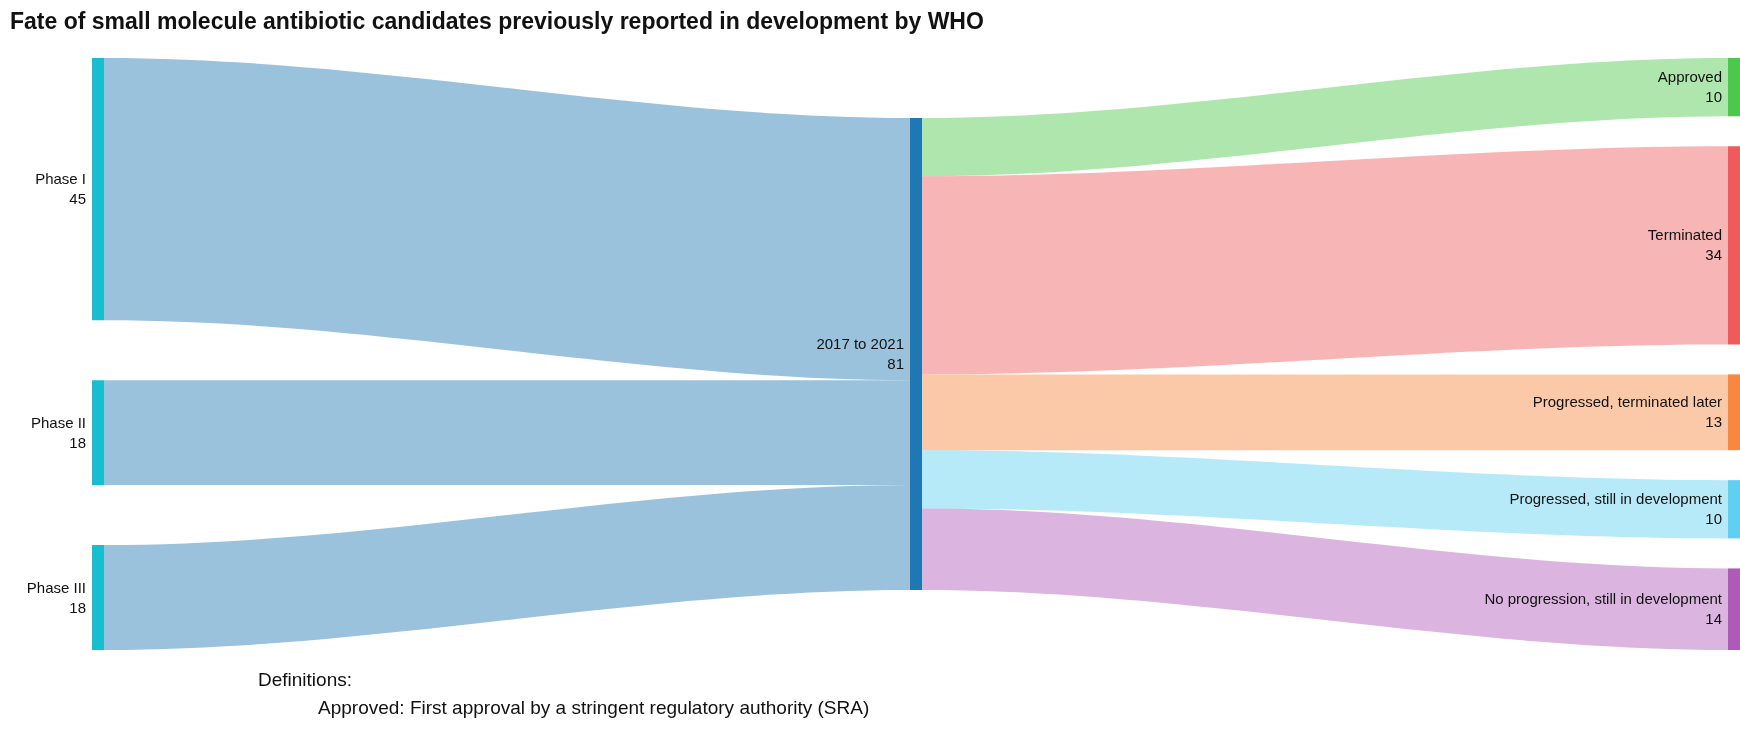 The image size is (1740, 740). Describe the element at coordinates (860, 343) in the screenshot. I see `category-label: 2017 to 2021` at that location.